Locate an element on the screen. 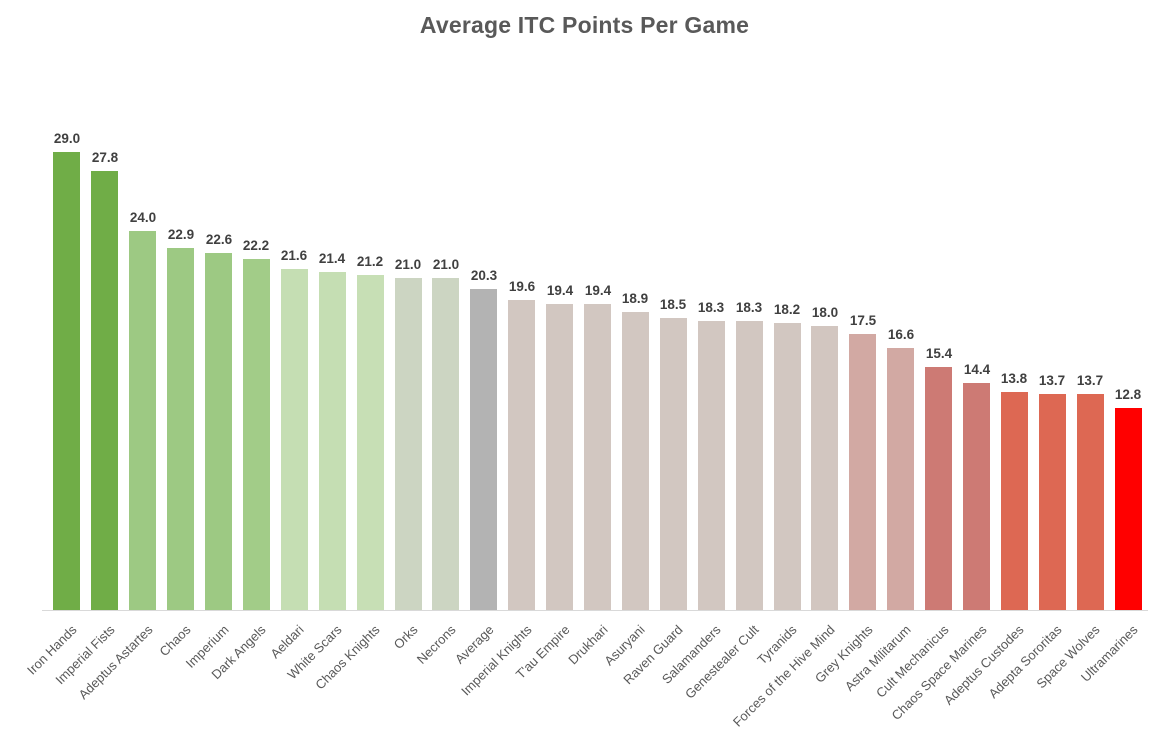 This screenshot has height=753, width=1169. bar-salamanders is located at coordinates (711, 465).